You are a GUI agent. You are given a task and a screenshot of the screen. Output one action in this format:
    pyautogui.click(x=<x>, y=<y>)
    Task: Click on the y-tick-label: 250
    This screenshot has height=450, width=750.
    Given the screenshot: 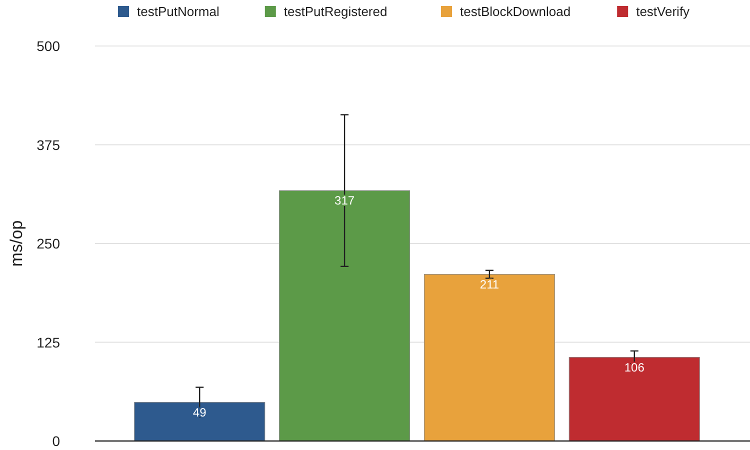 What is the action you would take?
    pyautogui.click(x=48, y=244)
    